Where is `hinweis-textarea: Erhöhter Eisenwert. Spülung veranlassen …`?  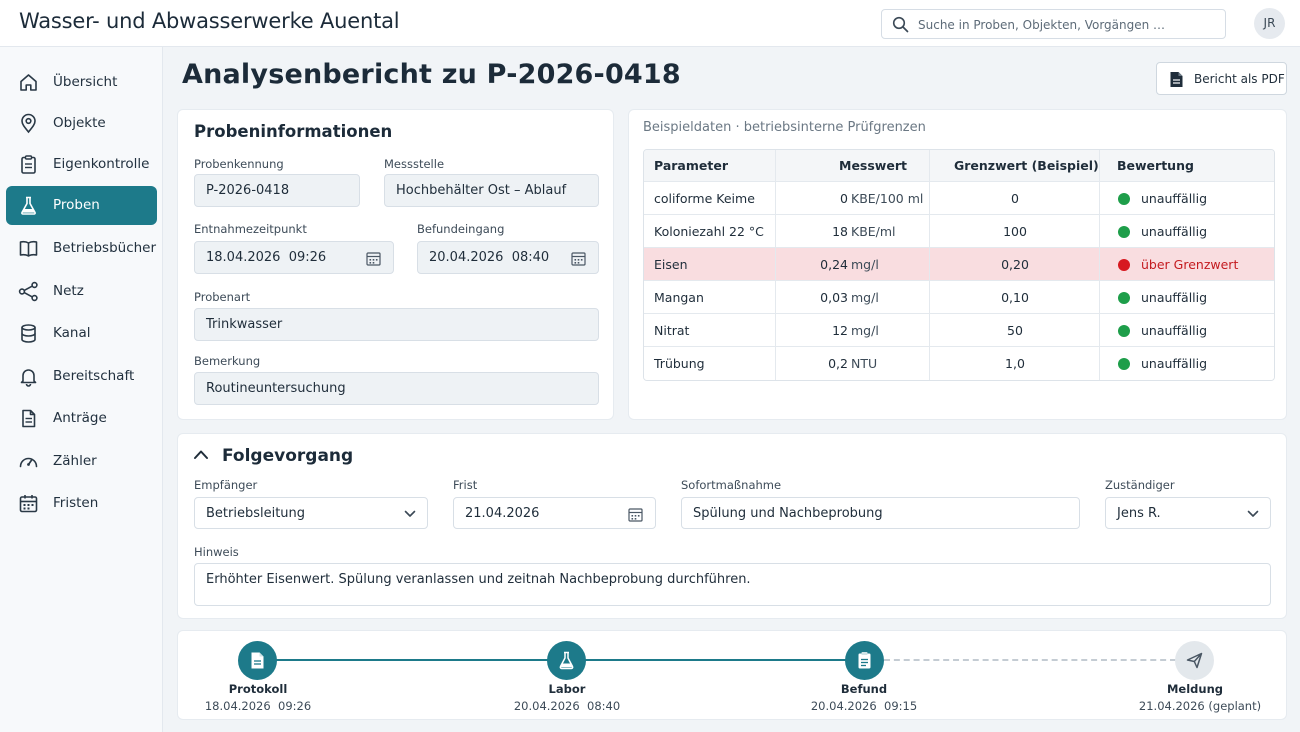 hinweis-textarea: Erhöhter Eisenwert. Spülung veranlassen … is located at coordinates (732, 584).